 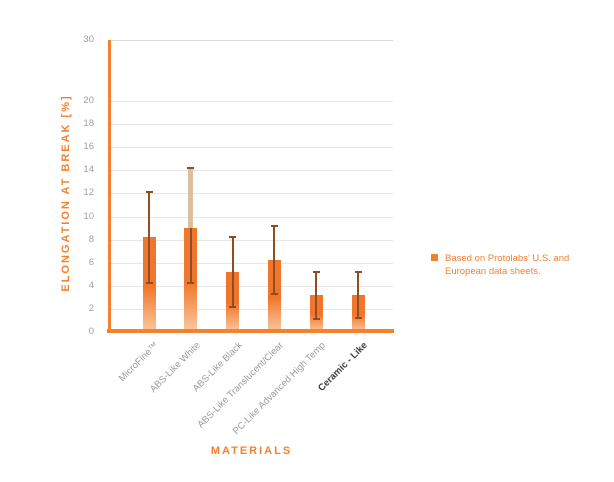 I want to click on y-tick-label-30: 30, so click(x=88, y=39).